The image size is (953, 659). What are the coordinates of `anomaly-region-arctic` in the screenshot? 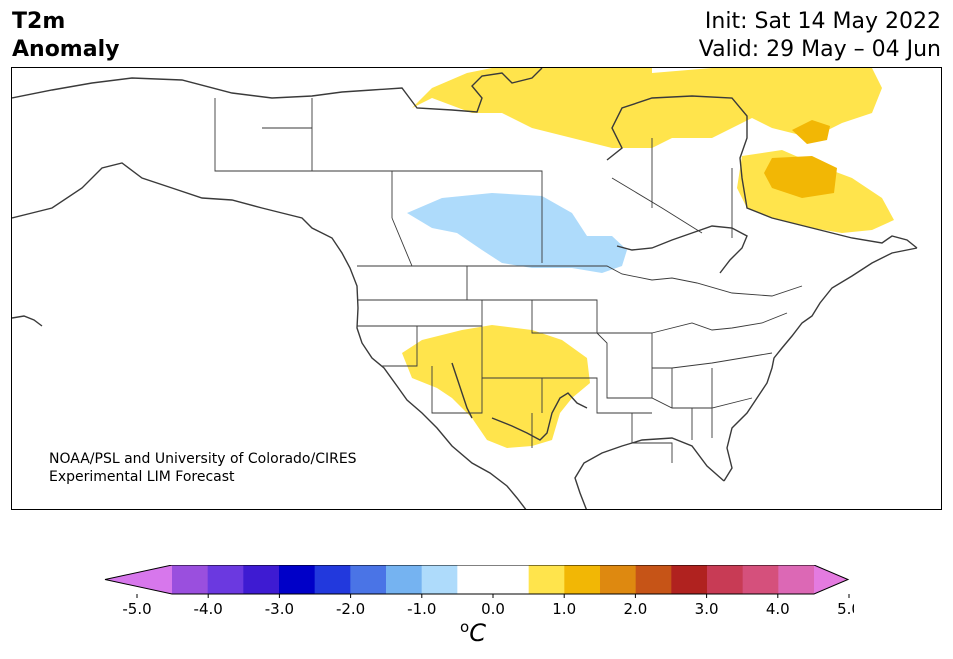 It's located at (647, 108).